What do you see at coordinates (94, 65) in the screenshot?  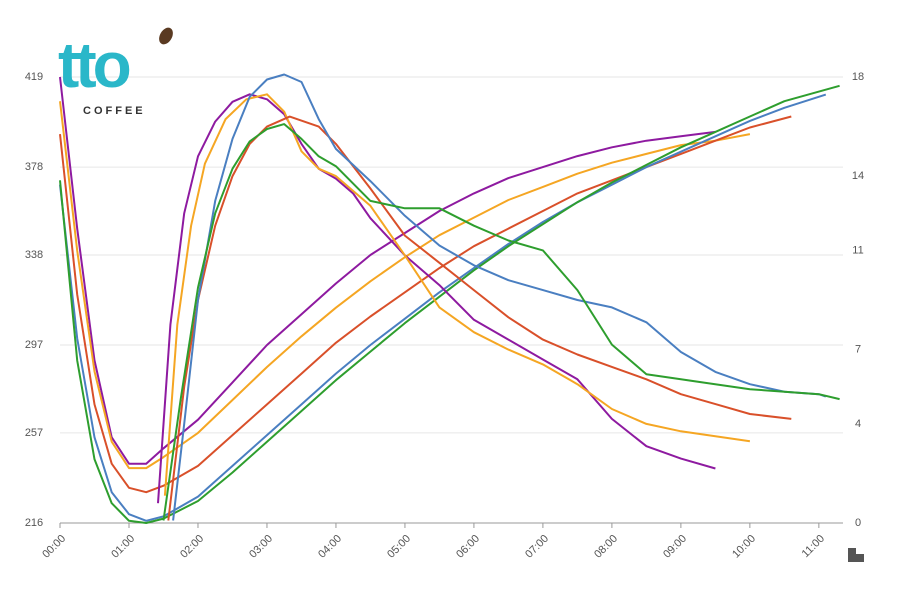 I see `logo-text: tto` at bounding box center [94, 65].